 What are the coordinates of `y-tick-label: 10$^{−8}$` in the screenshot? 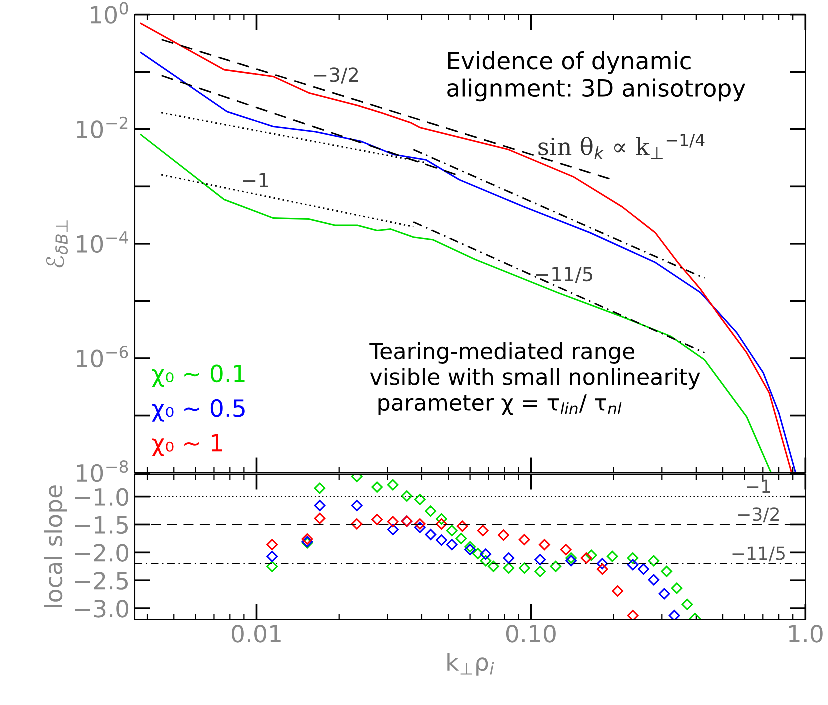 It's located at (102, 471).